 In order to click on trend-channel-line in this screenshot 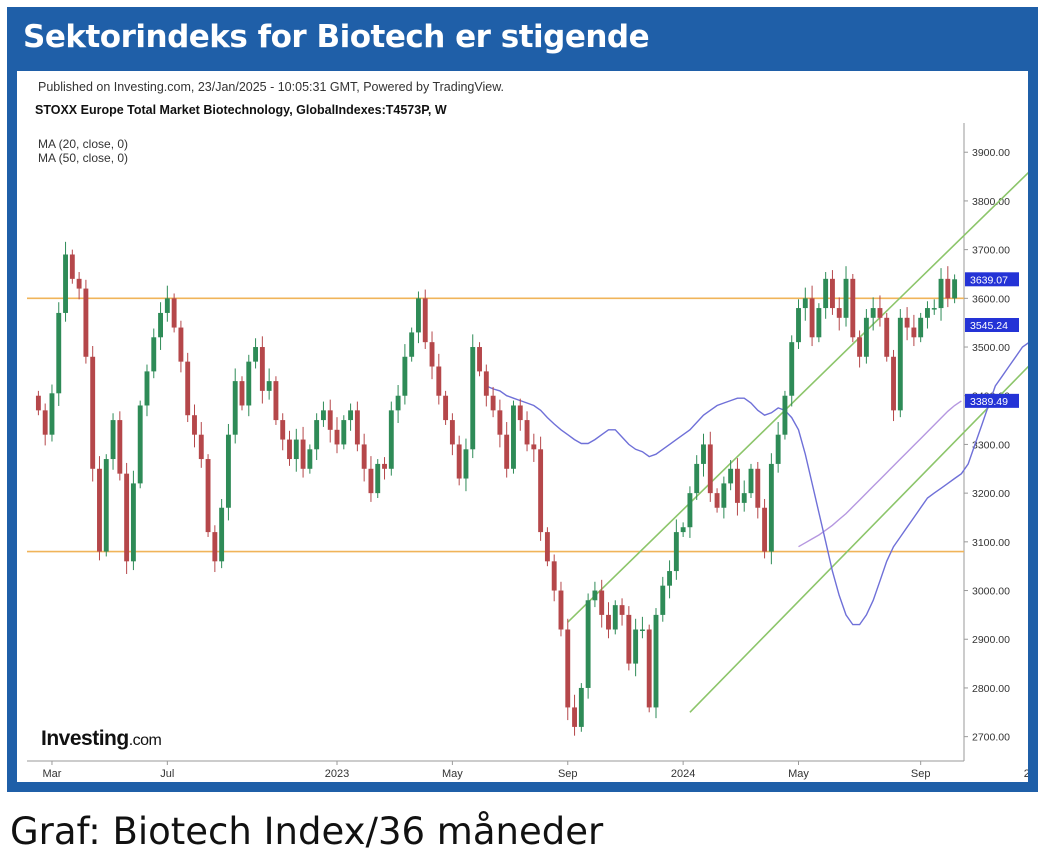, I will do `click(858, 539)`.